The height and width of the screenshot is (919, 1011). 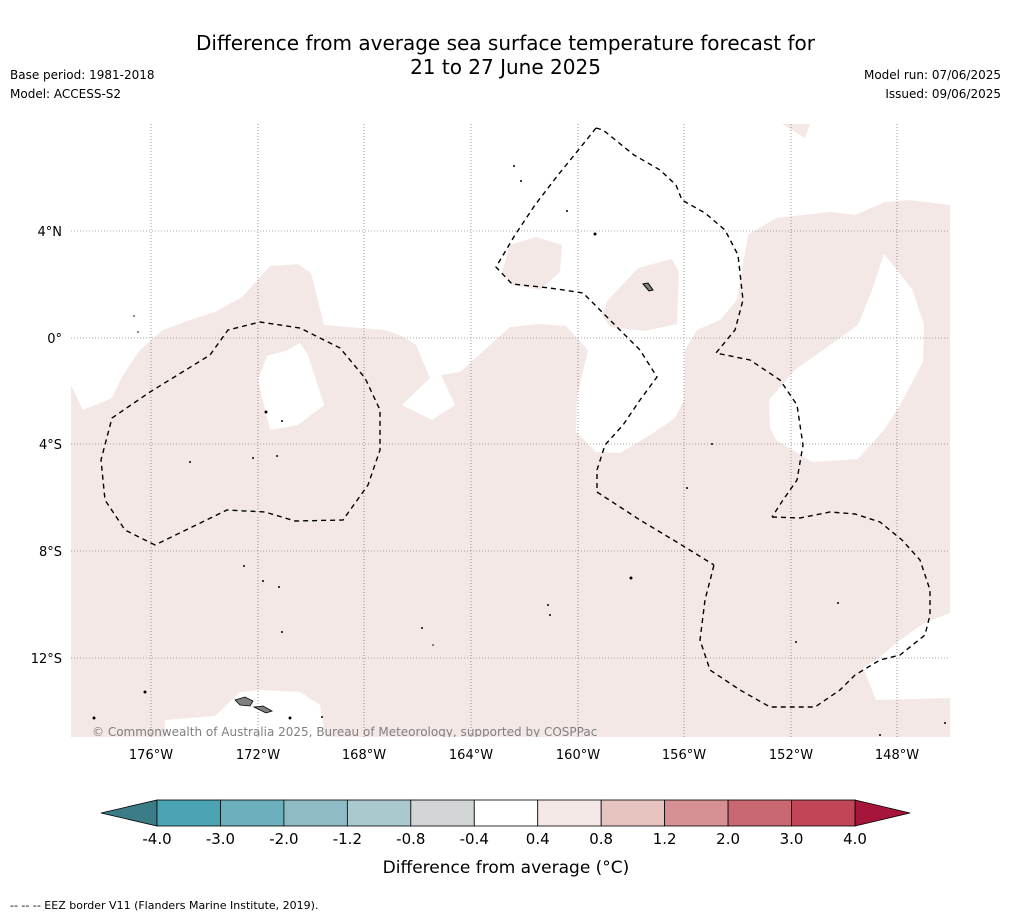 I want to click on lat-tick-label: 8°S, so click(x=50, y=552).